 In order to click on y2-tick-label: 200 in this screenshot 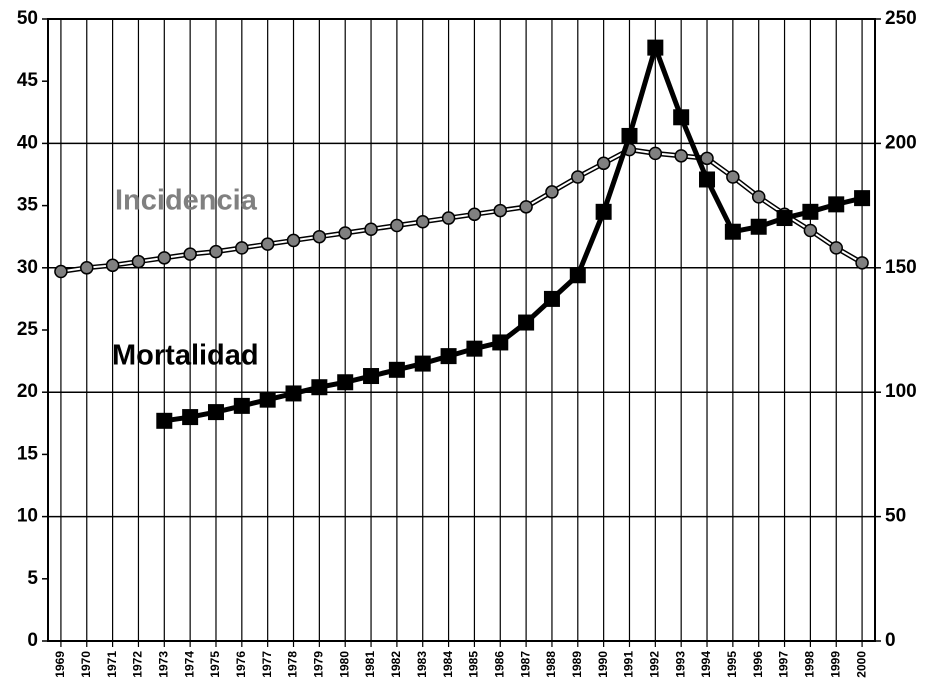, I will do `click(901, 142)`.